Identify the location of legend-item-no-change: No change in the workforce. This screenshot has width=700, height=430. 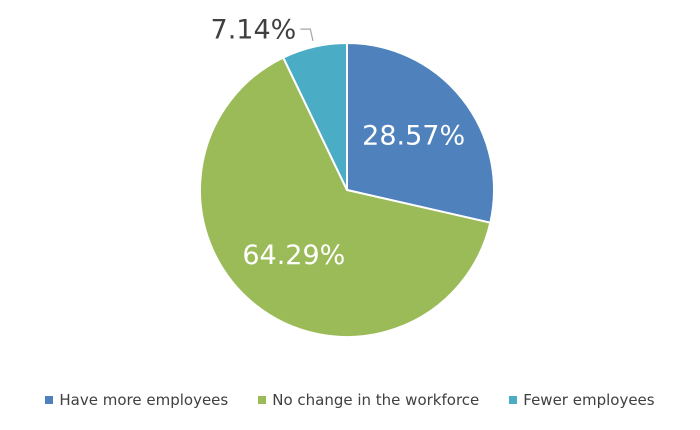
(368, 400).